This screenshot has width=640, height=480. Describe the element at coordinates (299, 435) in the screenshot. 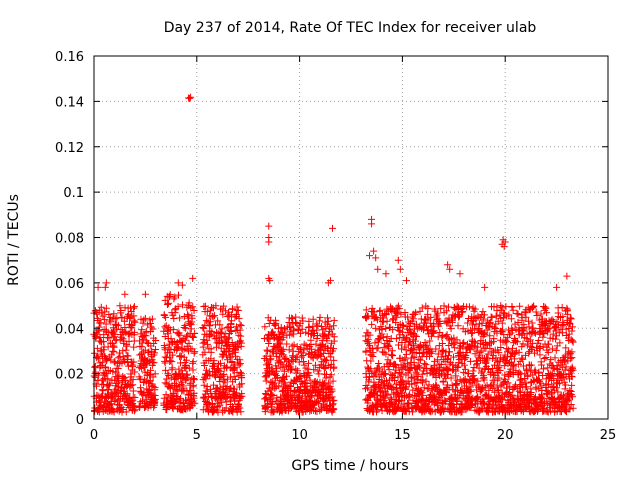

I see `x-tick-label: 10` at that location.